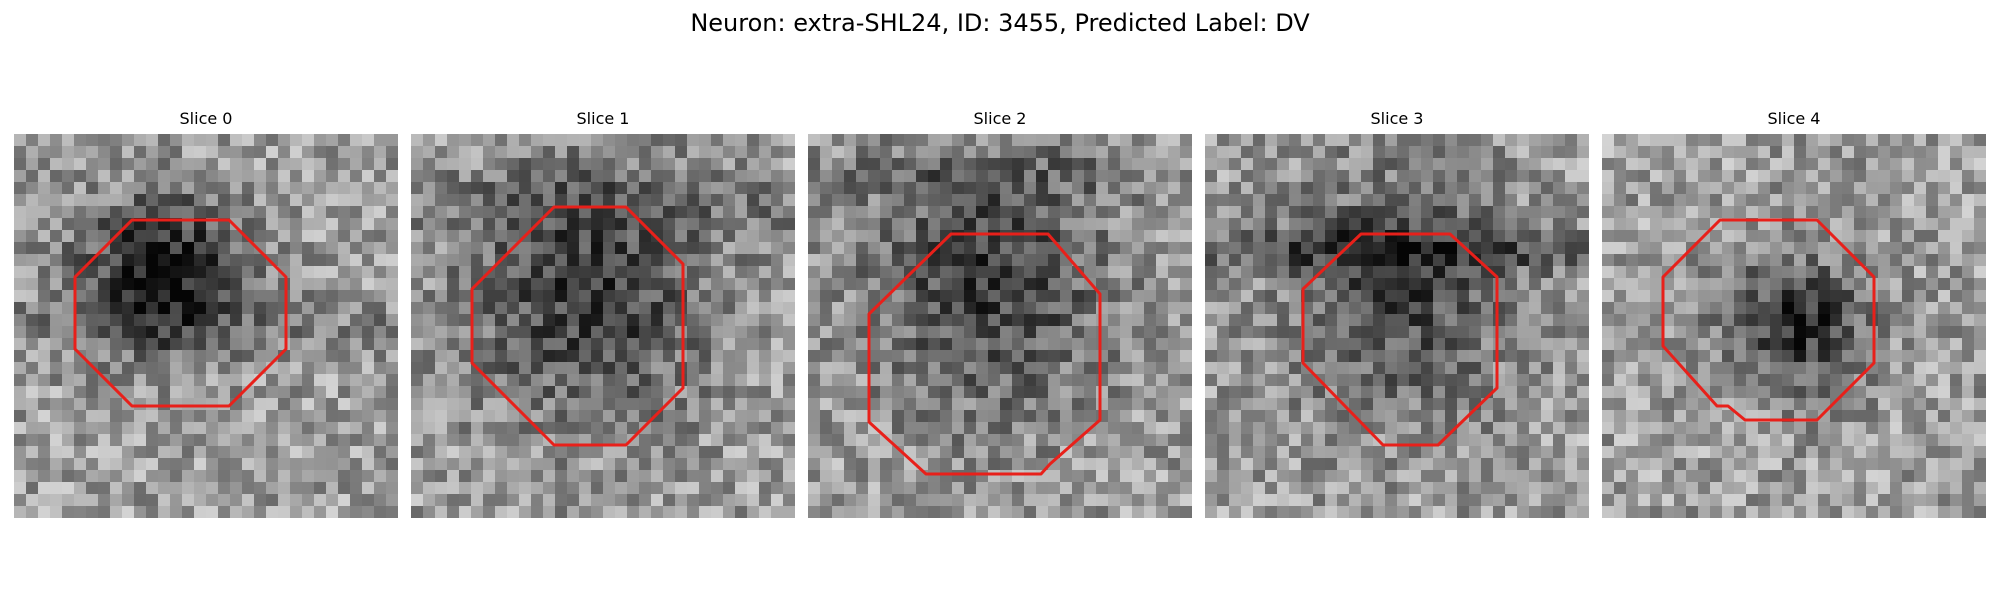 This screenshot has width=2000, height=600. I want to click on slice-4-title: Slice 4, so click(1794, 118).